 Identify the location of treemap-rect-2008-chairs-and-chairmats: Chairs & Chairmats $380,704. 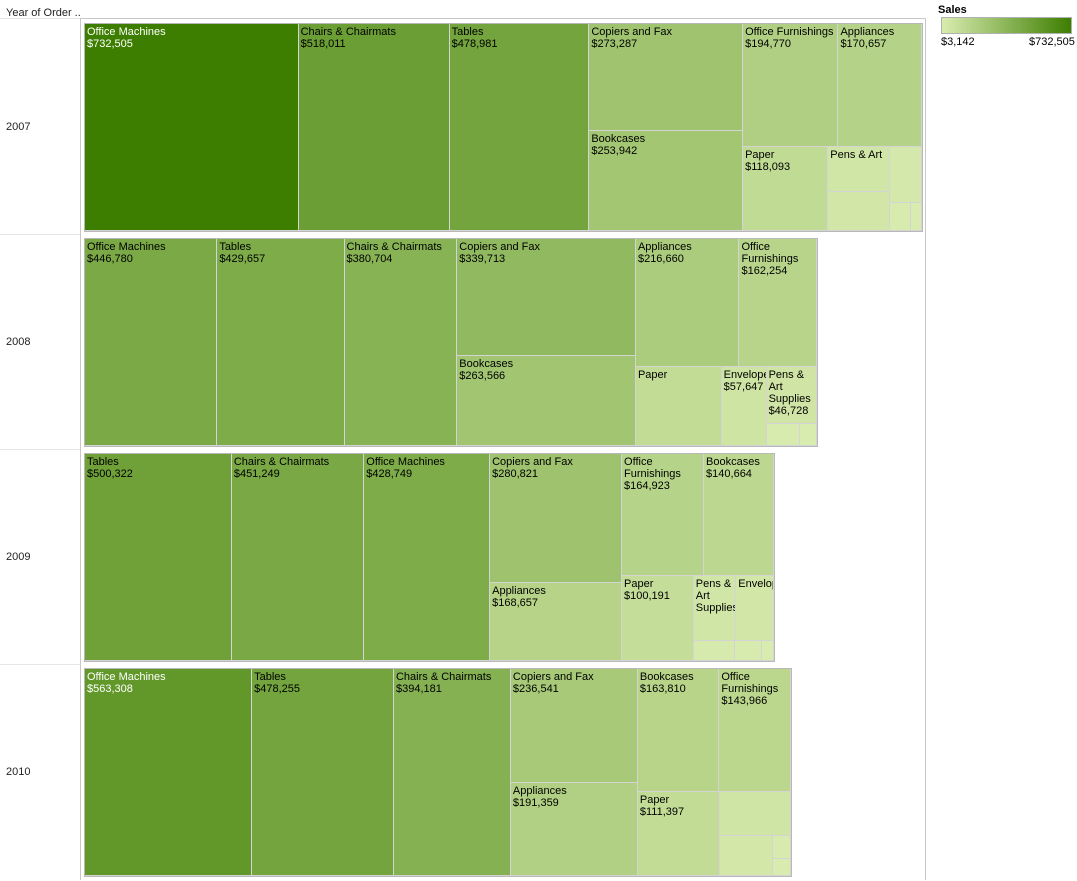
(401, 342).